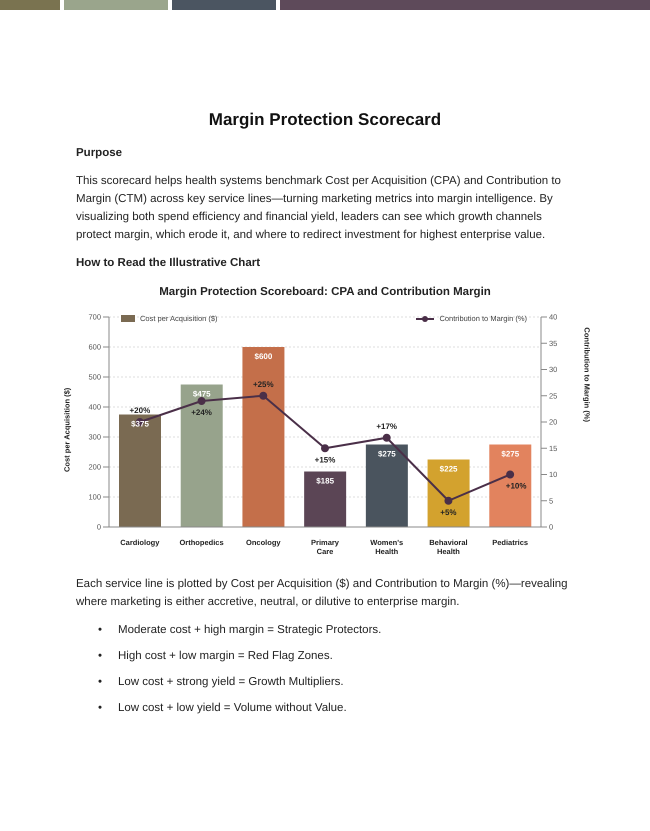 The height and width of the screenshot is (831, 650). Describe the element at coordinates (263, 356) in the screenshot. I see `data-label: $600` at that location.